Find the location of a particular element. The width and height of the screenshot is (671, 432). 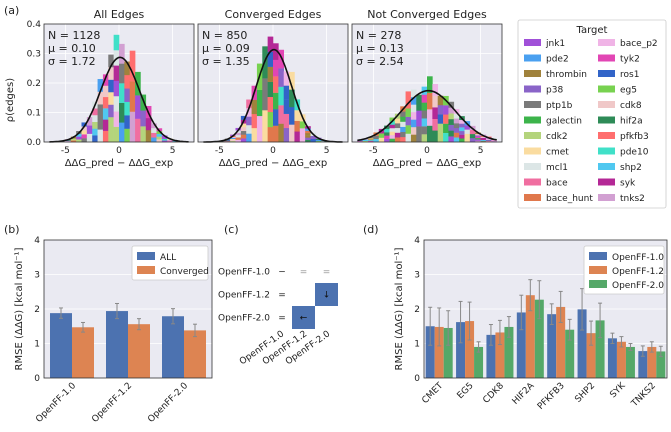

x-tick-label: 5 is located at coordinates (481, 151).